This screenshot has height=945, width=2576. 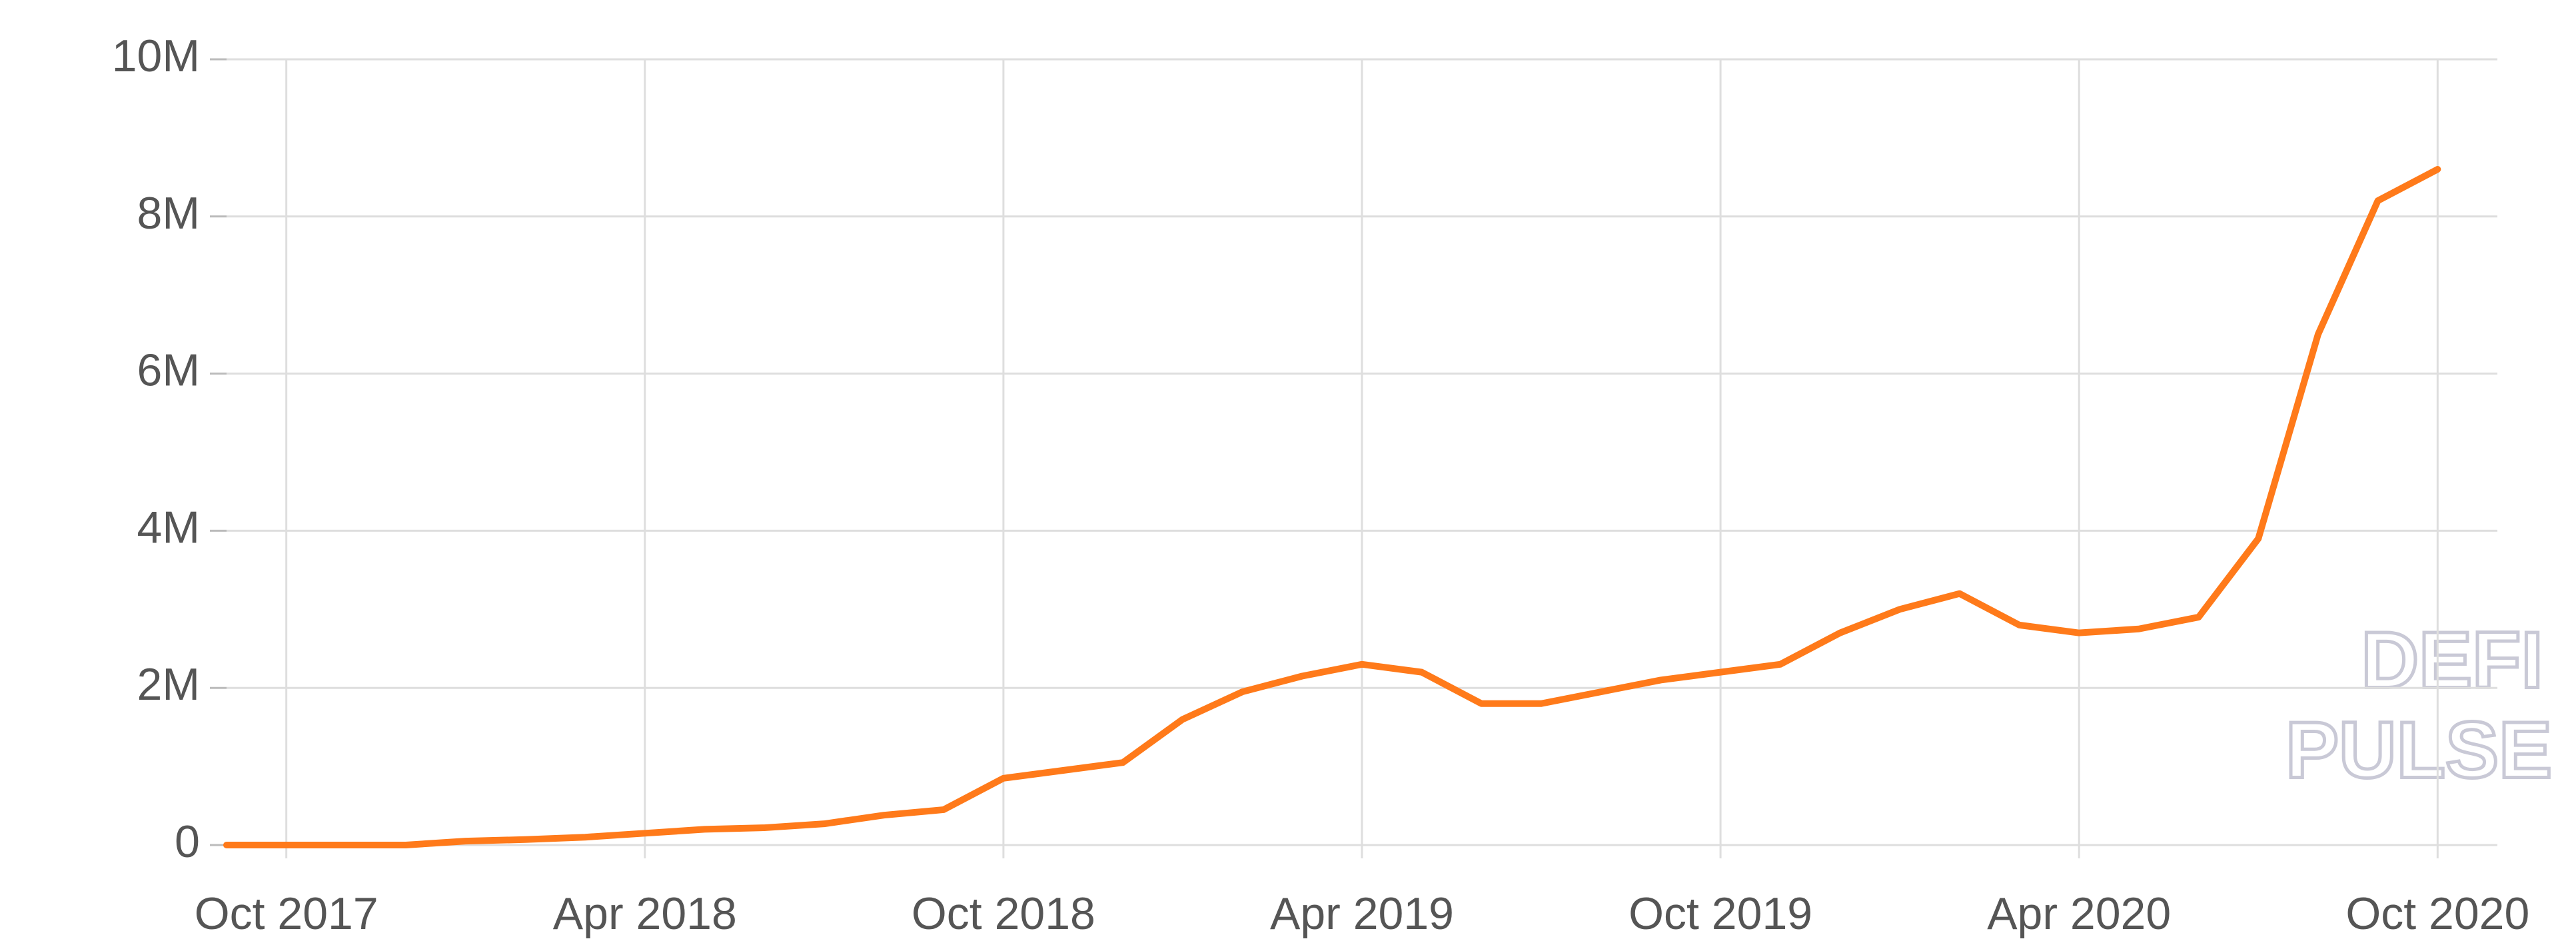 I want to click on y-tick-label: 4M, so click(x=169, y=527).